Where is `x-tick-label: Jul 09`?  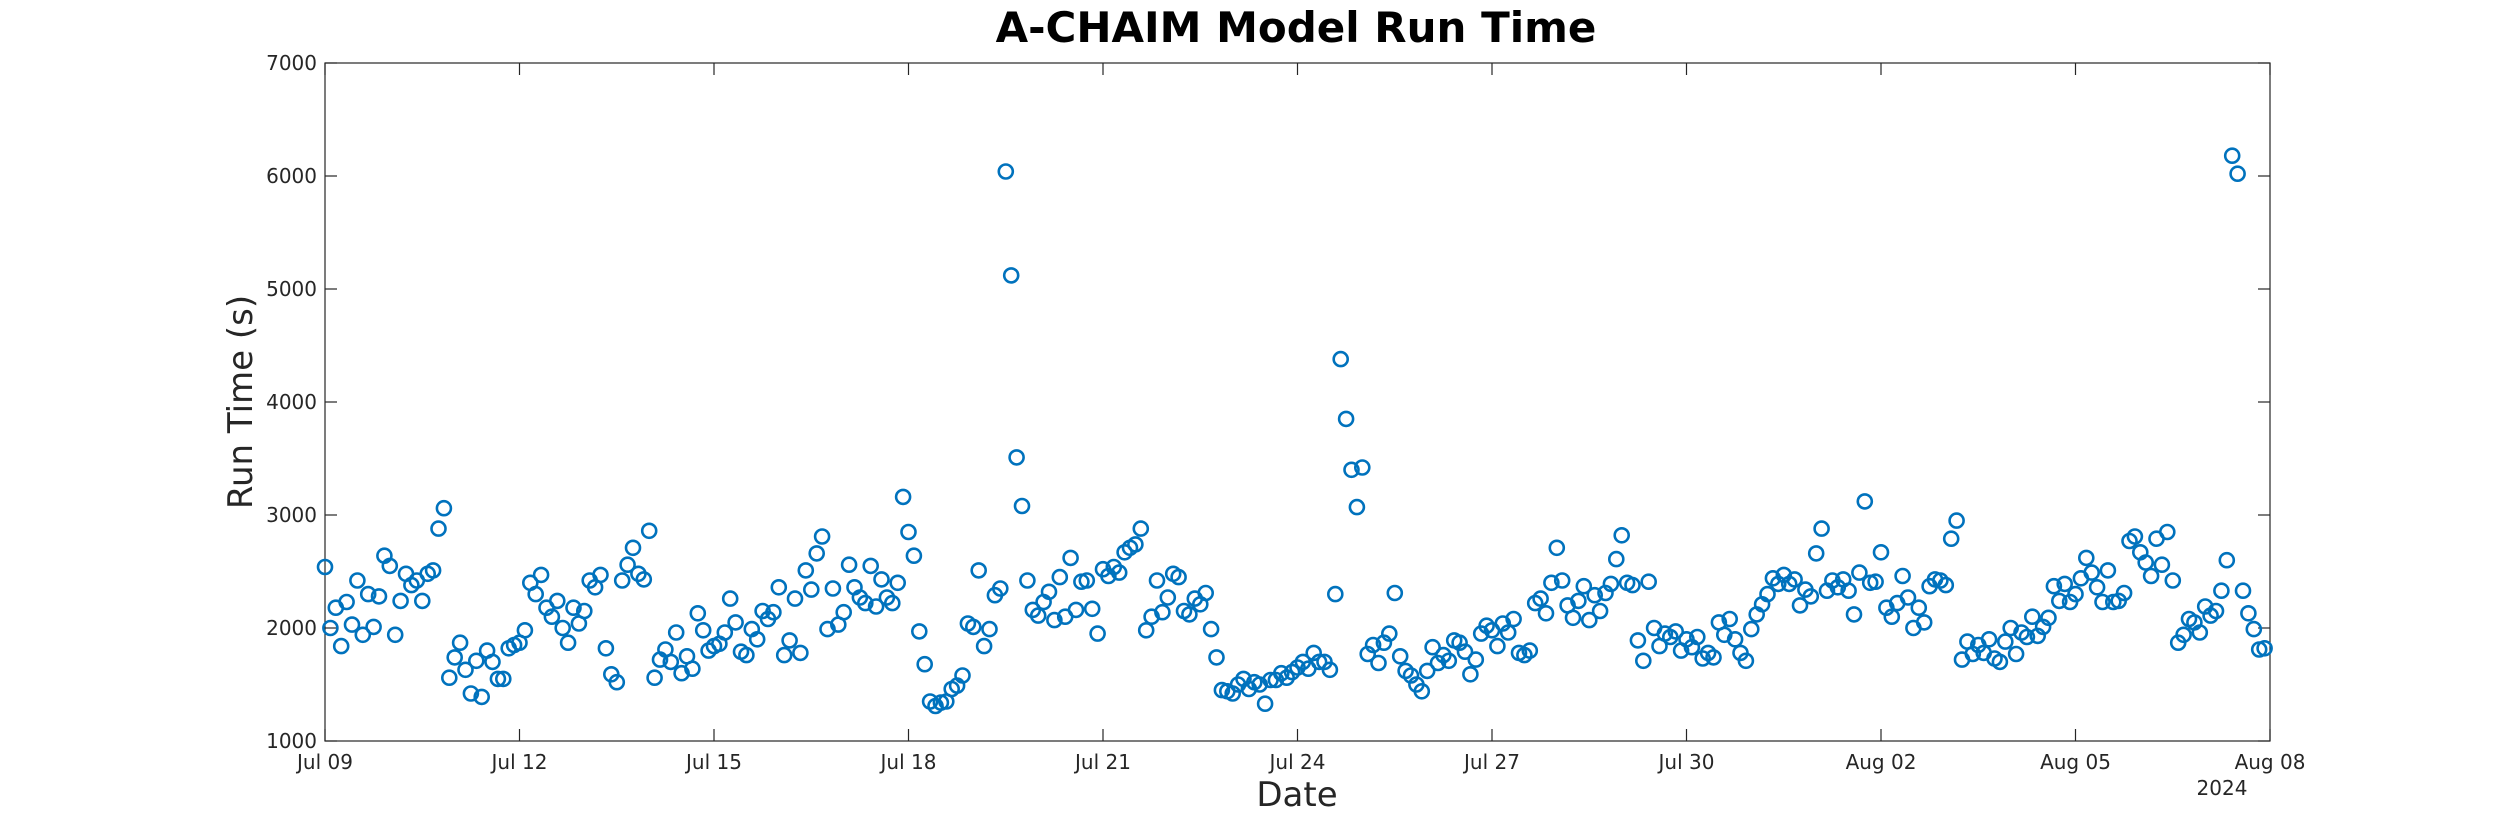 x-tick-label: Jul 09 is located at coordinates (324, 762).